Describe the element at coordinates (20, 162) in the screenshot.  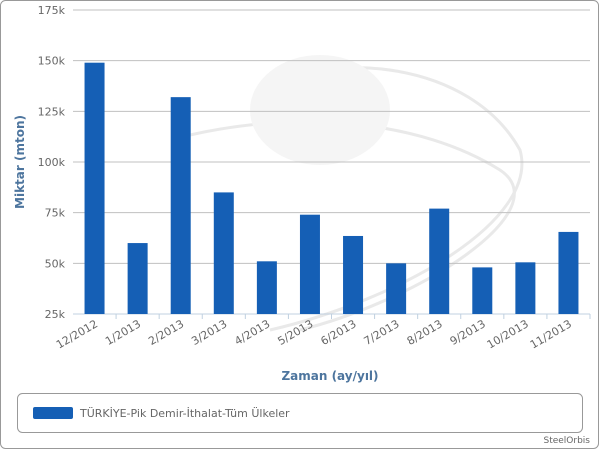
I see `y-axis-title: Miktar (mton)` at that location.